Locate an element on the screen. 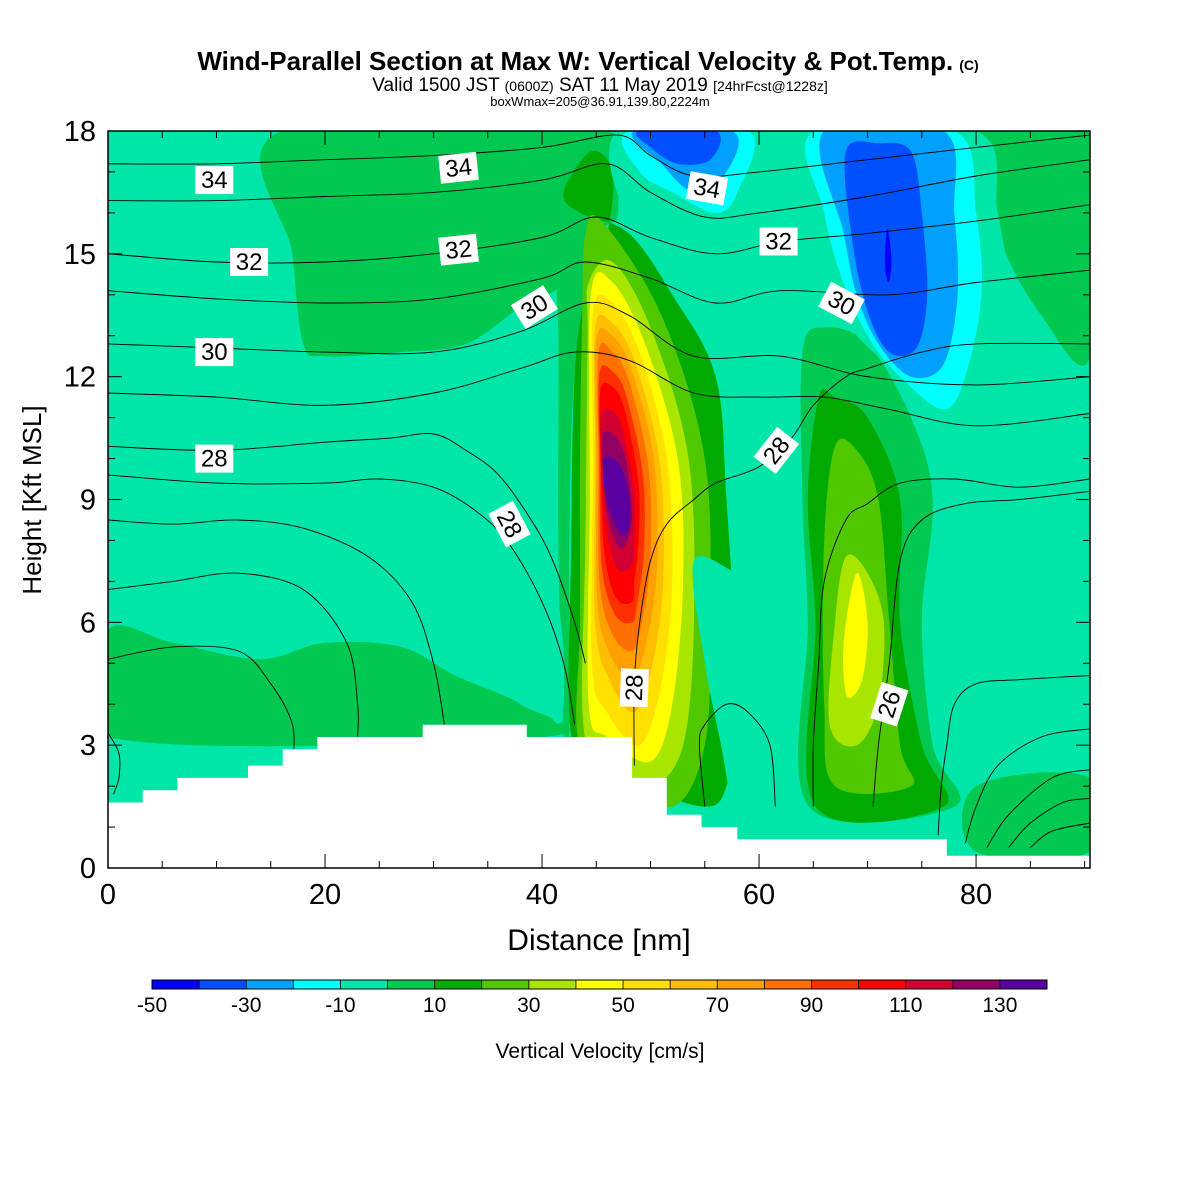 The width and height of the screenshot is (1200, 1200). x-tick-label: 40 is located at coordinates (542, 895).